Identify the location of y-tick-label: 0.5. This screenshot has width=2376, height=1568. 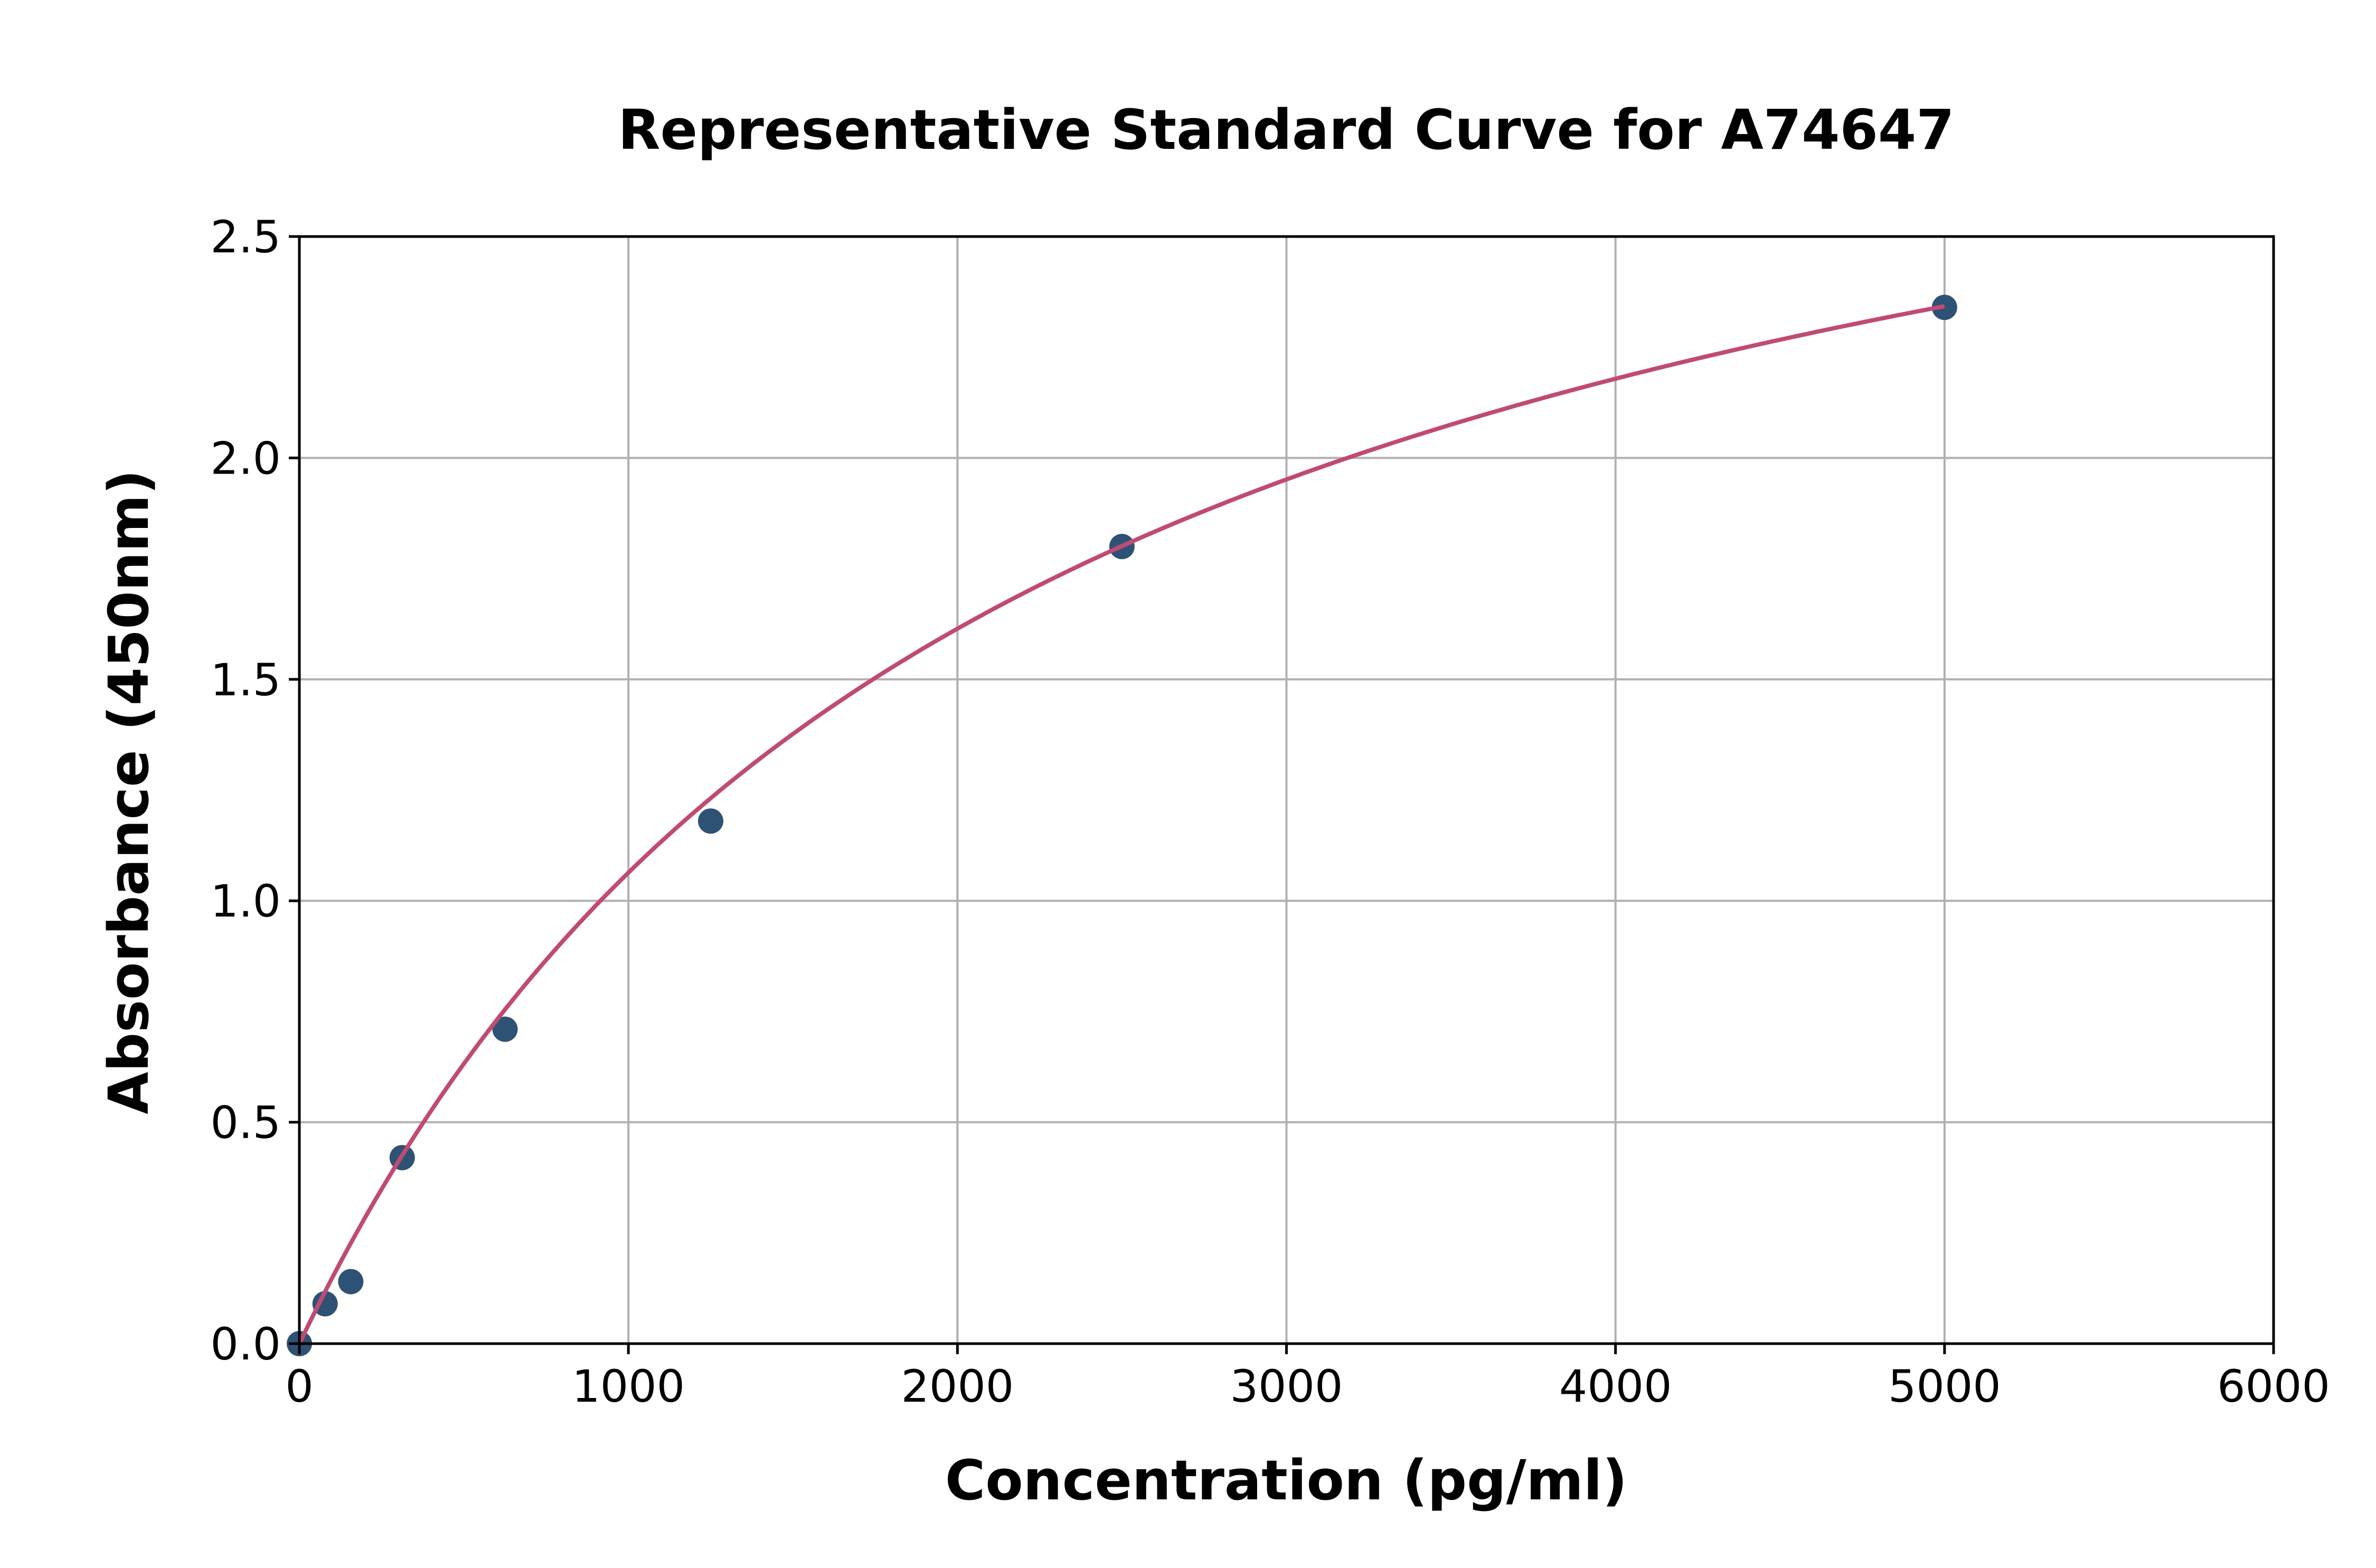
(246, 1123).